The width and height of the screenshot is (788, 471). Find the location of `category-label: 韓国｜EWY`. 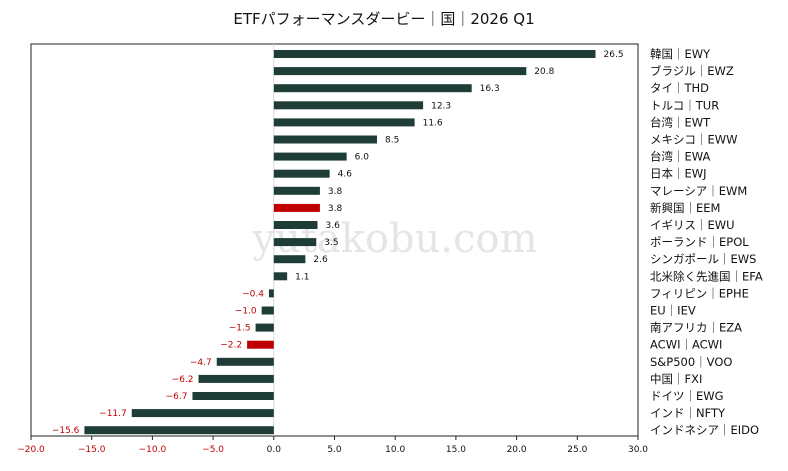

category-label: 韓国｜EWY is located at coordinates (680, 54).